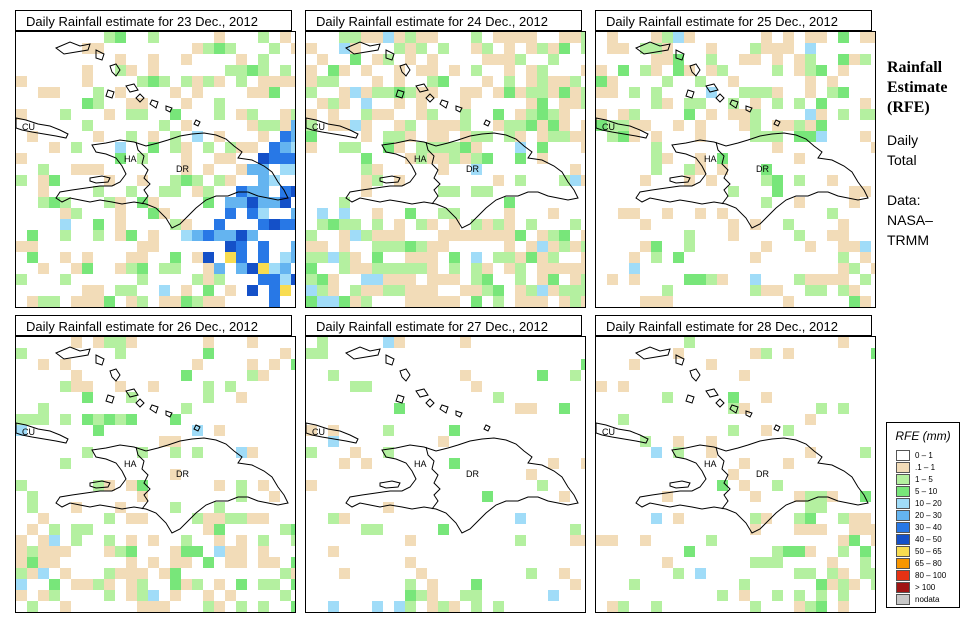 The image size is (971, 635). I want to click on legend-item: nodata, so click(927, 600).